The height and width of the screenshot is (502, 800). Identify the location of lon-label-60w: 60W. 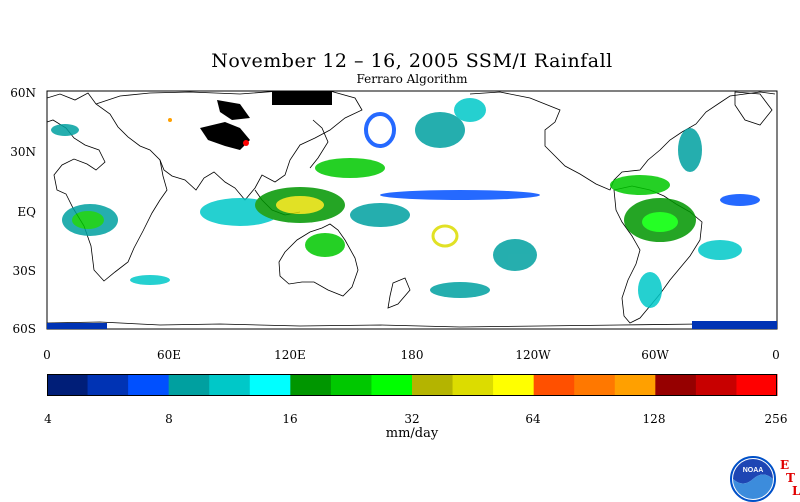
(655, 355).